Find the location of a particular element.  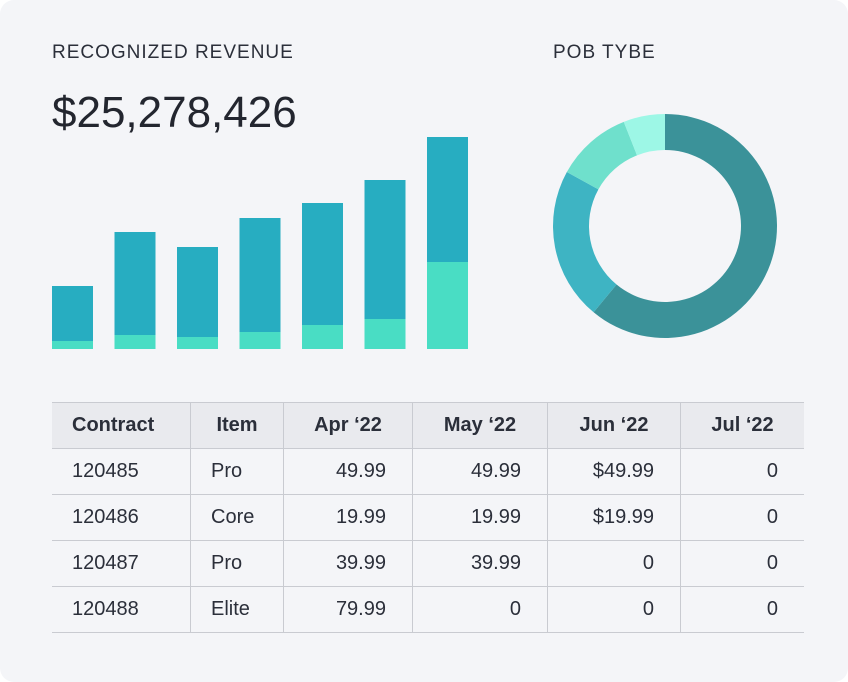

header-item: Item is located at coordinates (237, 425).